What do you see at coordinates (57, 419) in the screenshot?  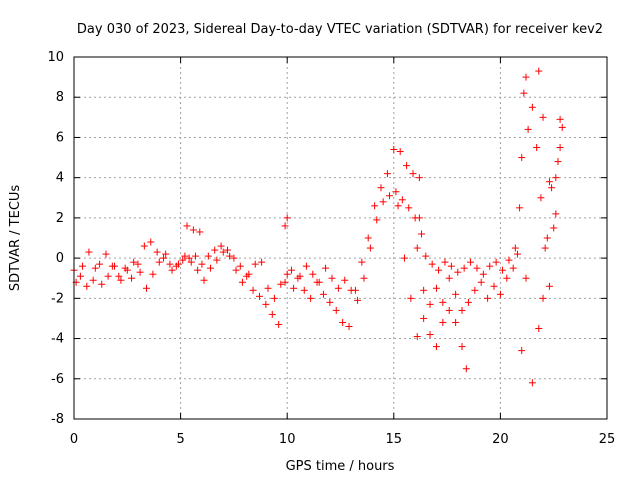 I see `y-tick-label: -8` at bounding box center [57, 419].